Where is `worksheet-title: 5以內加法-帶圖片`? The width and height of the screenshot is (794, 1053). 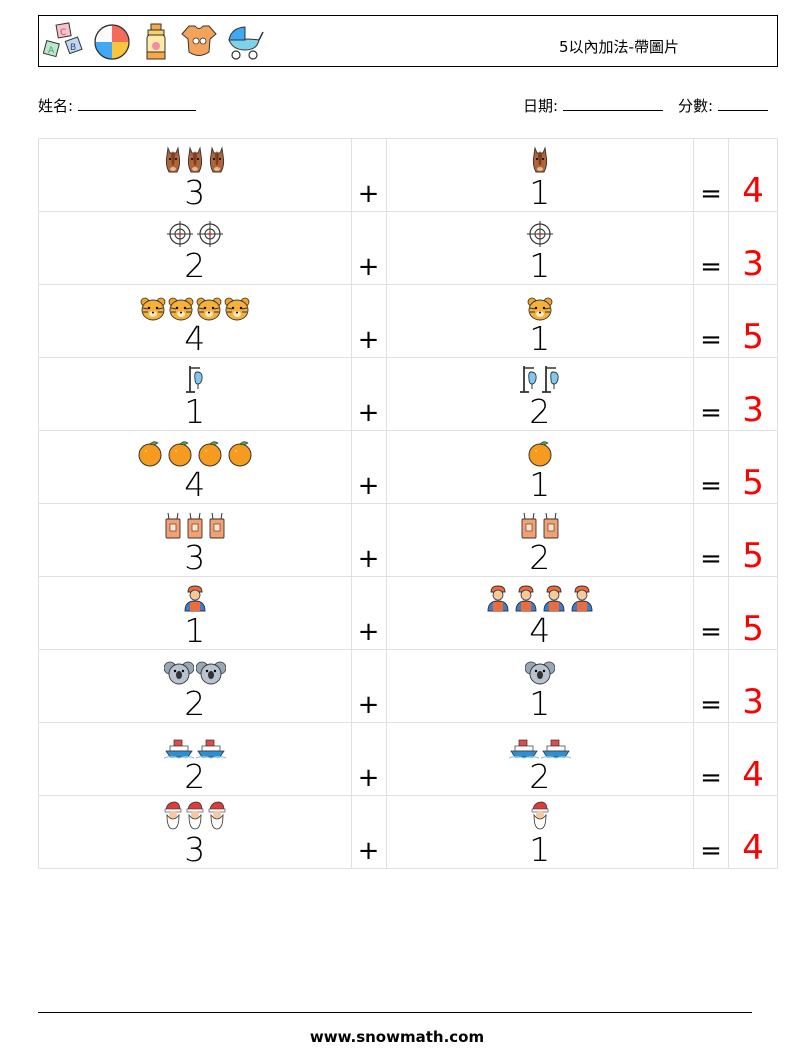
worksheet-title: 5以內加法-帶圖片 is located at coordinates (619, 47).